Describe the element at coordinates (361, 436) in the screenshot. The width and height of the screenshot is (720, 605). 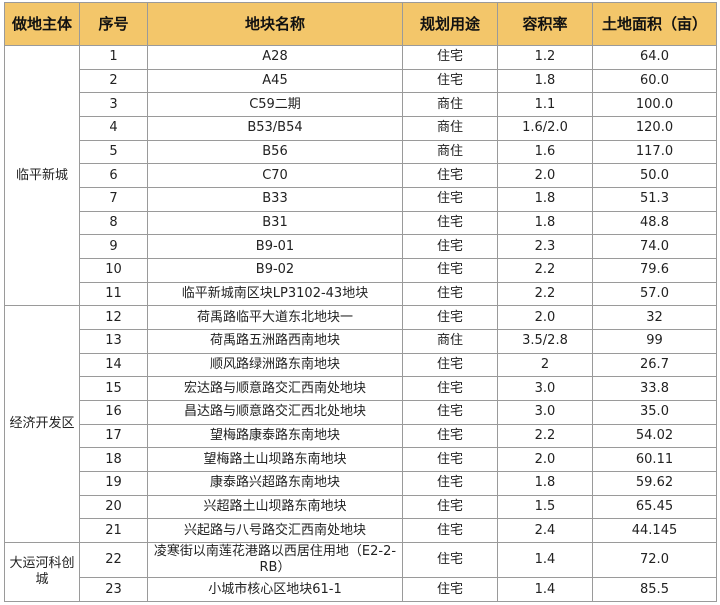
I see `table-row: 17 望梅路康泰路东南地块 住宅 2.2 54.02` at that location.